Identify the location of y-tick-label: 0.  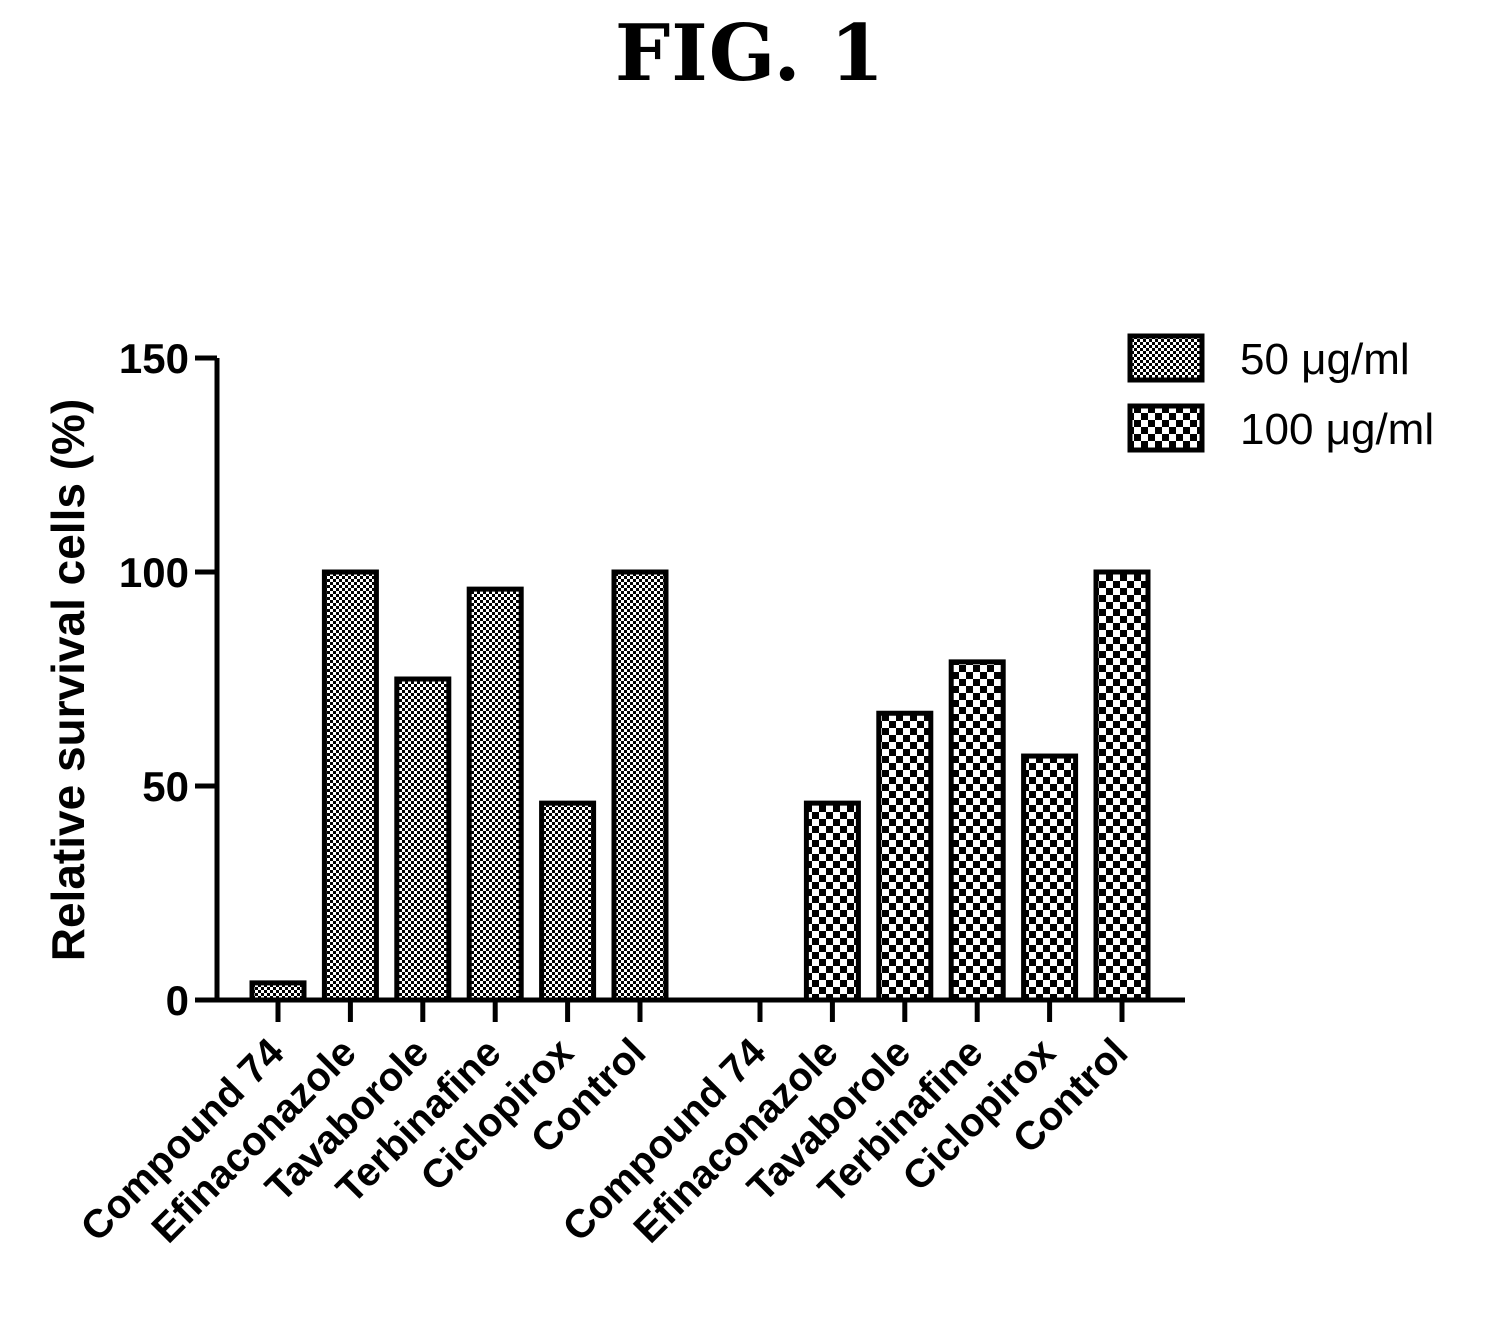
(177, 1000).